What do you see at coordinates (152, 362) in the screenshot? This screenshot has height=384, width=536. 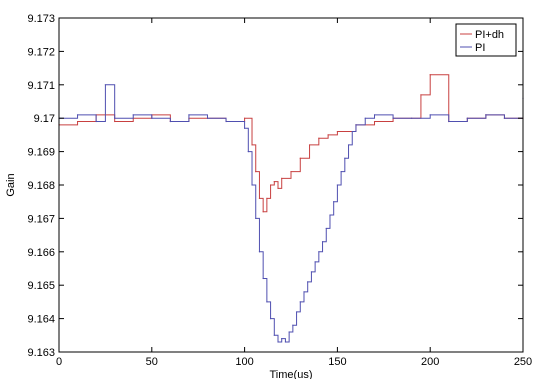 I see `x-tick-label: 50` at bounding box center [152, 362].